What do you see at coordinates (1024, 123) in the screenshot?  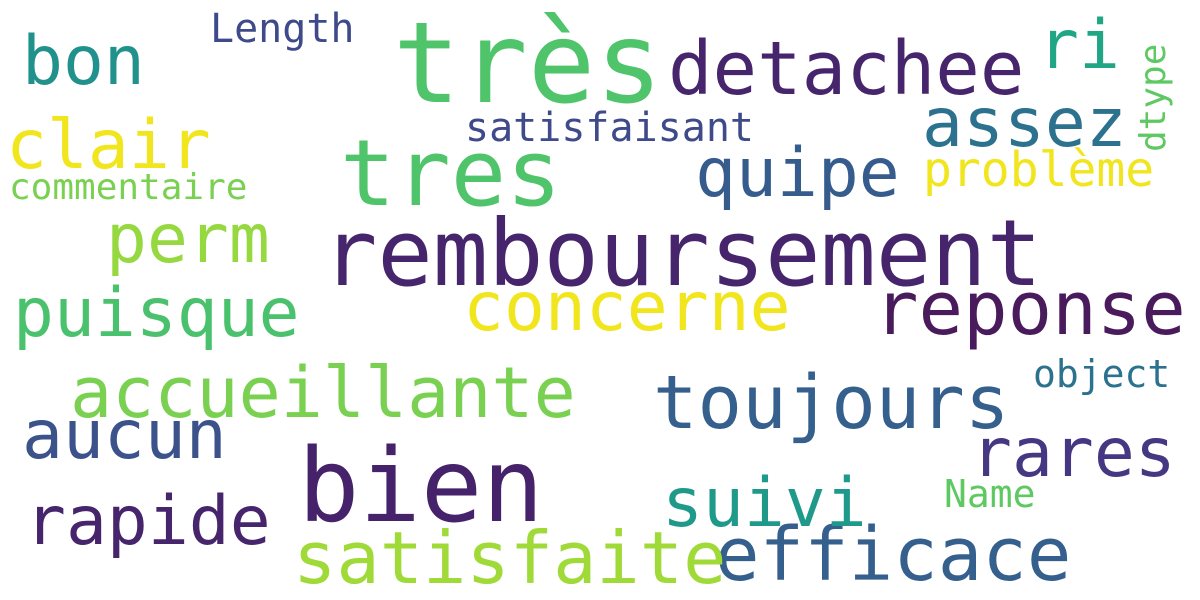 I see `word-assez: assez` at bounding box center [1024, 123].